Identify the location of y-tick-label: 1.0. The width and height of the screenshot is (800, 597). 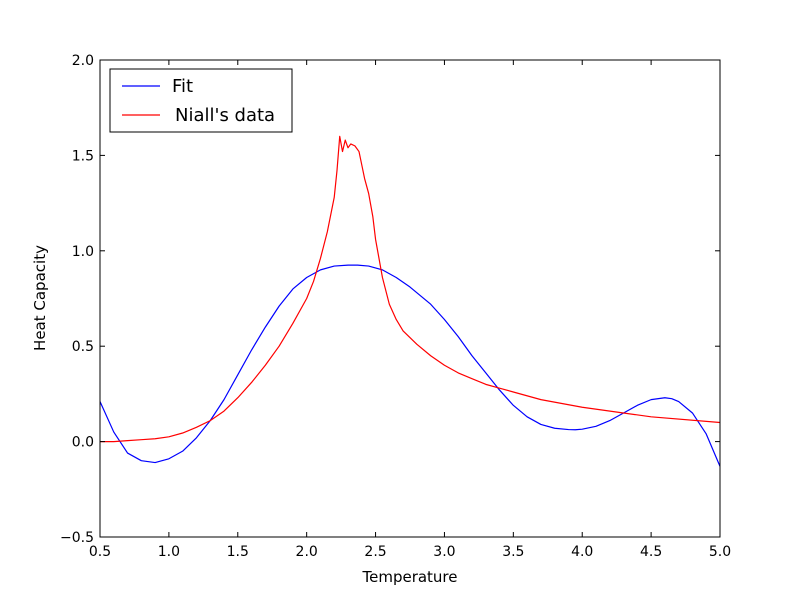
(83, 252).